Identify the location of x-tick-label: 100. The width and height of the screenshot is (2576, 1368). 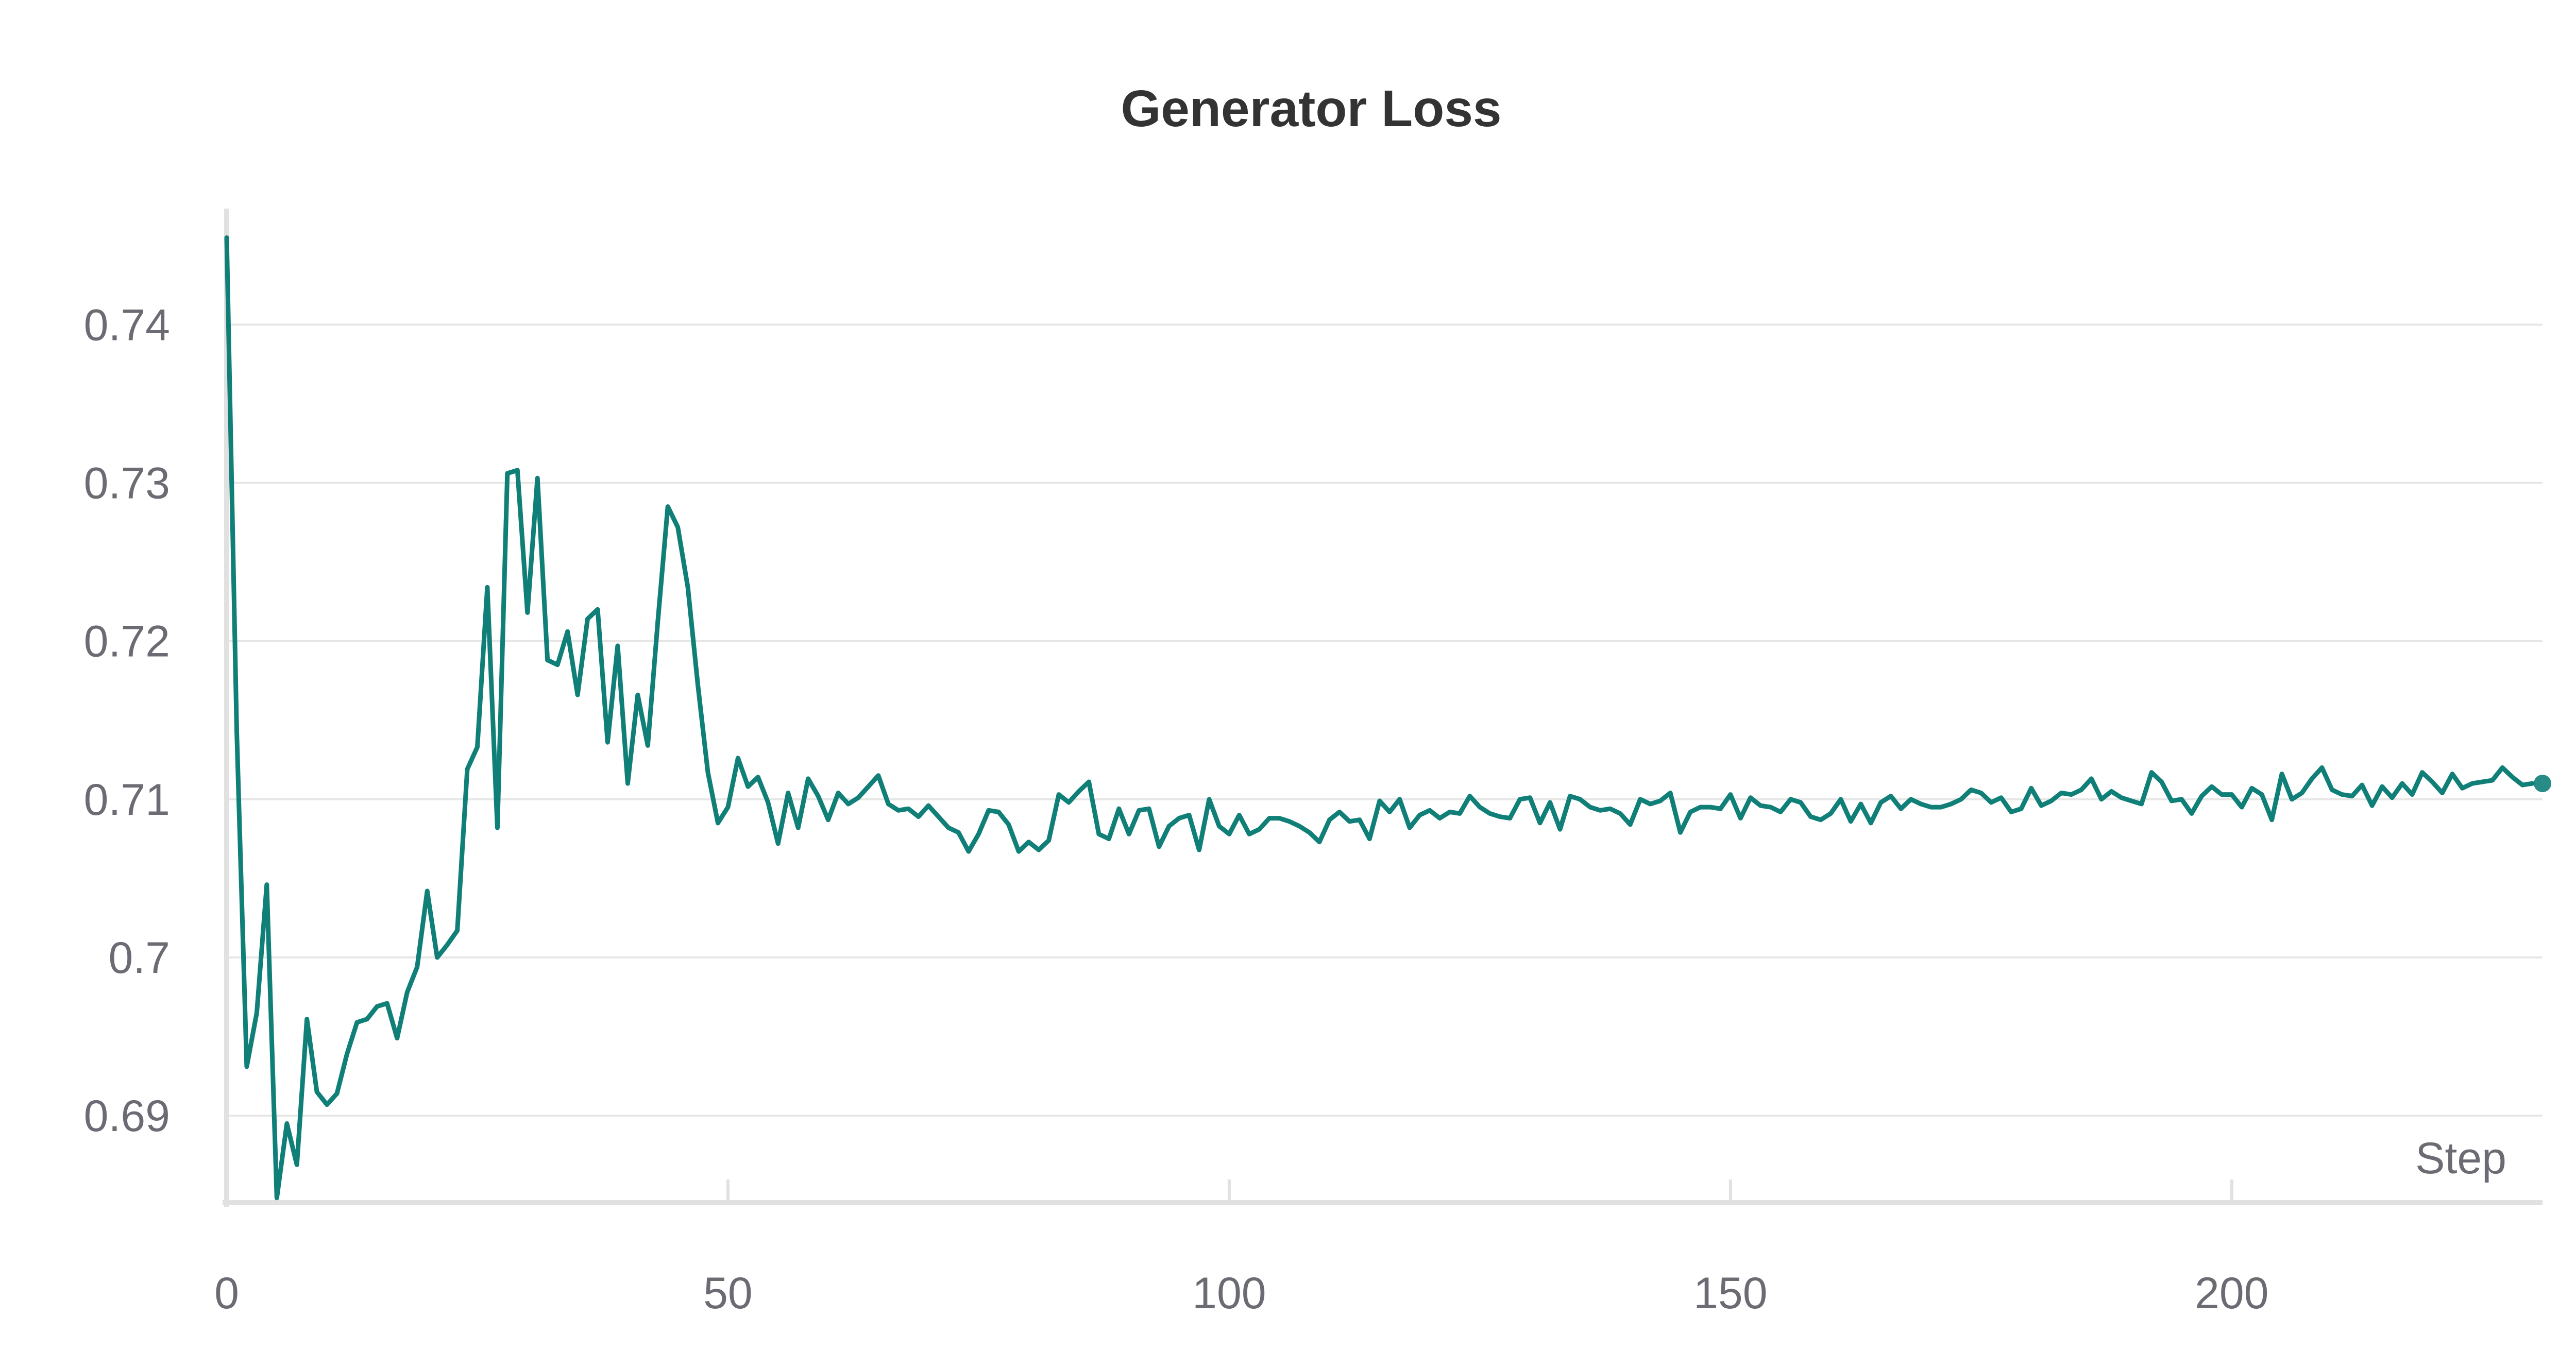
(1229, 1293).